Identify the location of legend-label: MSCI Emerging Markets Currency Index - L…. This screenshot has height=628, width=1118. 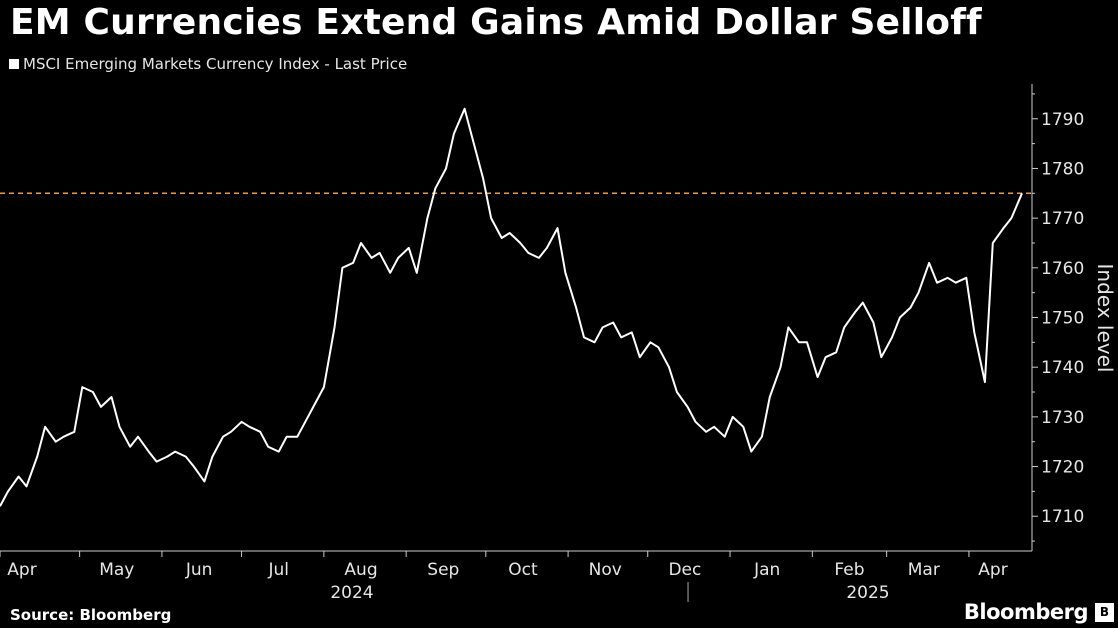
(215, 64).